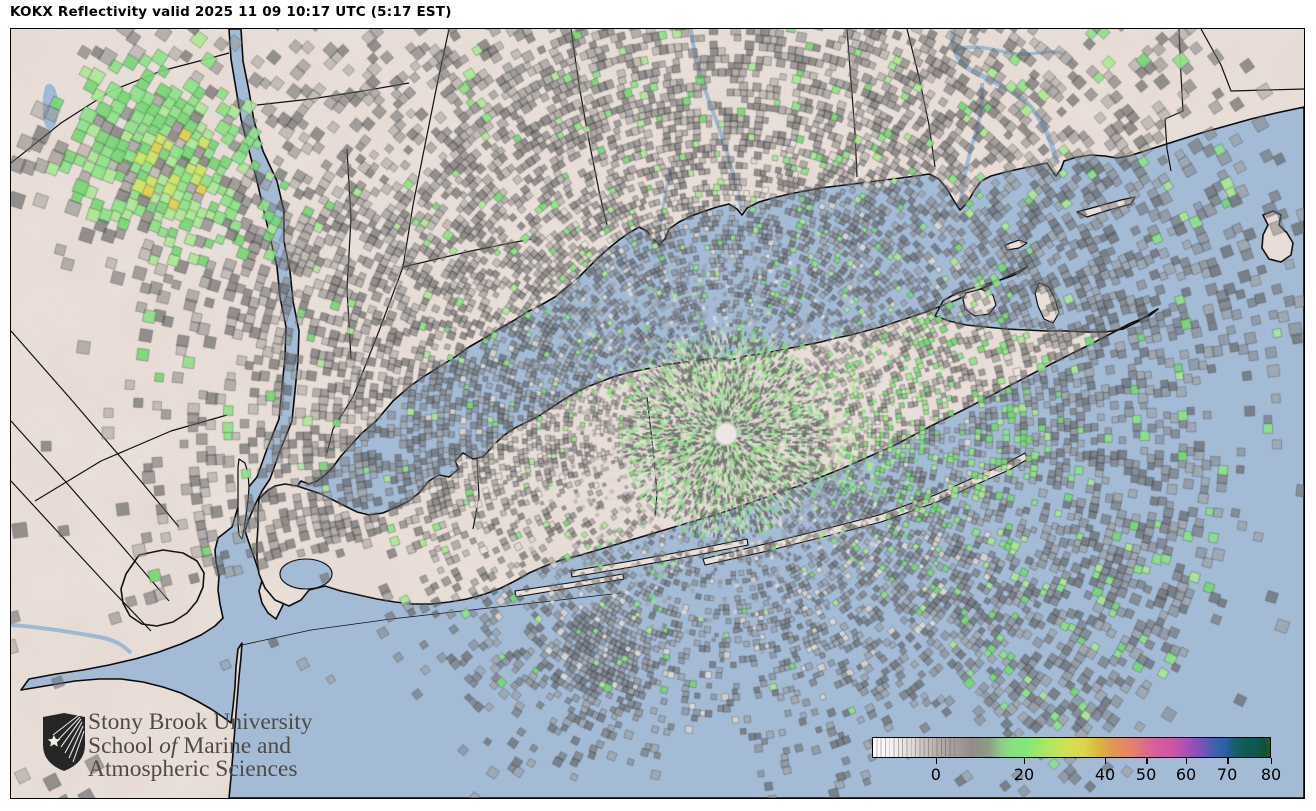 The height and width of the screenshot is (811, 1316). What do you see at coordinates (189, 745) in the screenshot?
I see `sbu-wordmark-line2: School of Marine and` at bounding box center [189, 745].